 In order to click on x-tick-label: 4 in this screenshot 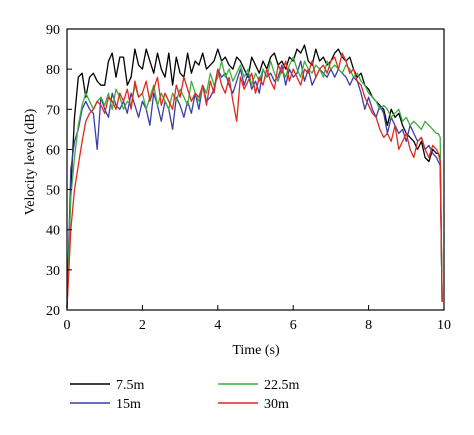, I will do `click(217, 325)`.